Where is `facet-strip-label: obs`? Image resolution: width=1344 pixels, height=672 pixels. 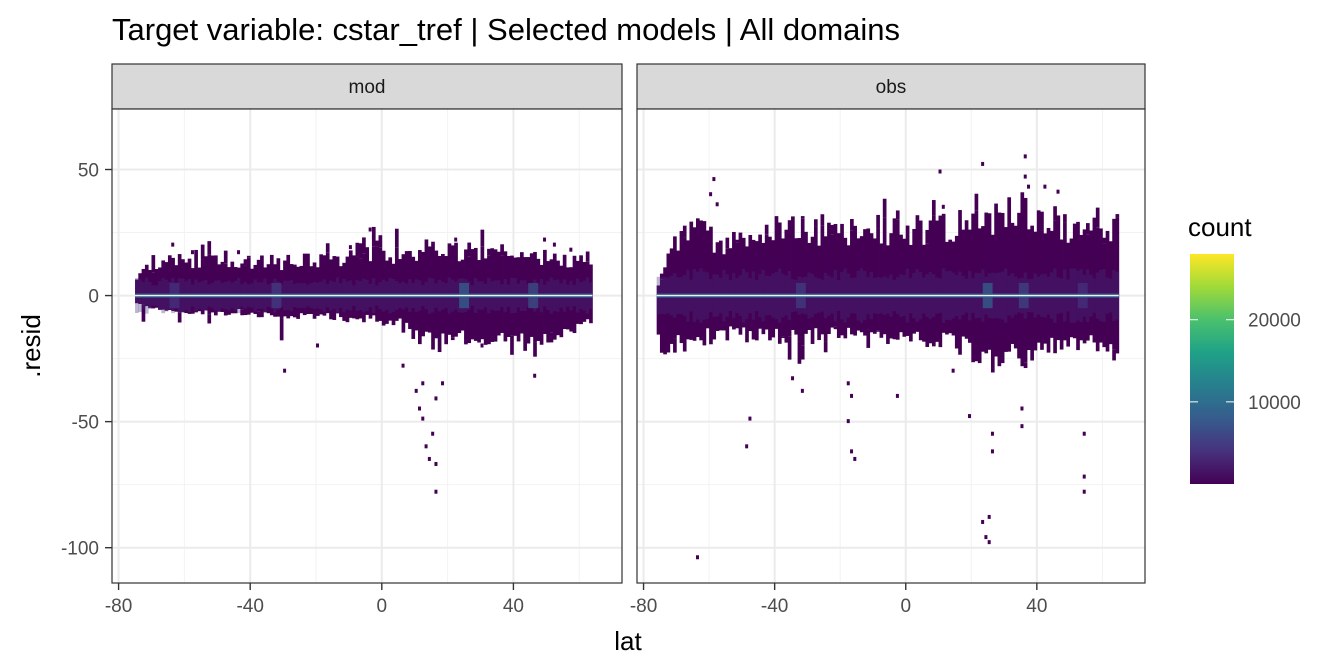
facet-strip-label: obs is located at coordinates (891, 87).